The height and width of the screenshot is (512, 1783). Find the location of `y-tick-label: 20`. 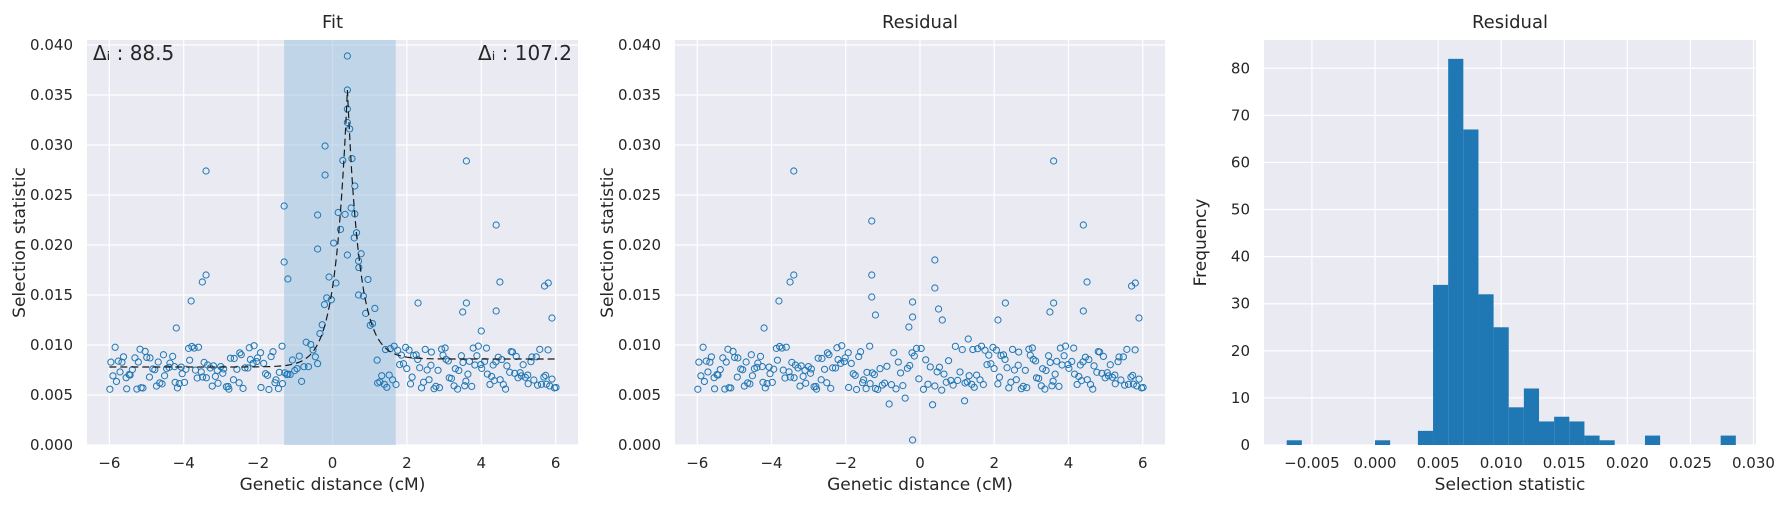

y-tick-label: 20 is located at coordinates (1240, 351).